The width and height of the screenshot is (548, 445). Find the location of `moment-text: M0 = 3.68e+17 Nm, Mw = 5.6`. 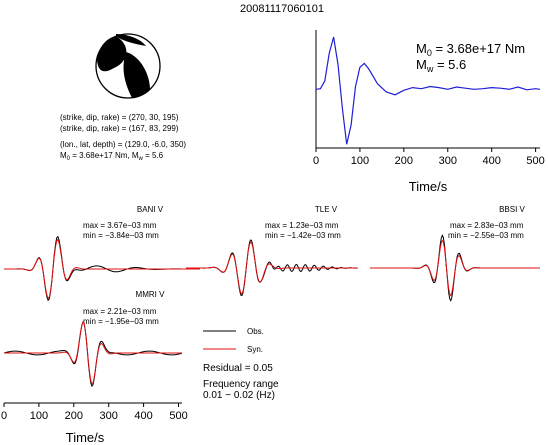

moment-text: M0 = 3.68e+17 Nm, Mw = 5.6 is located at coordinates (112, 156).